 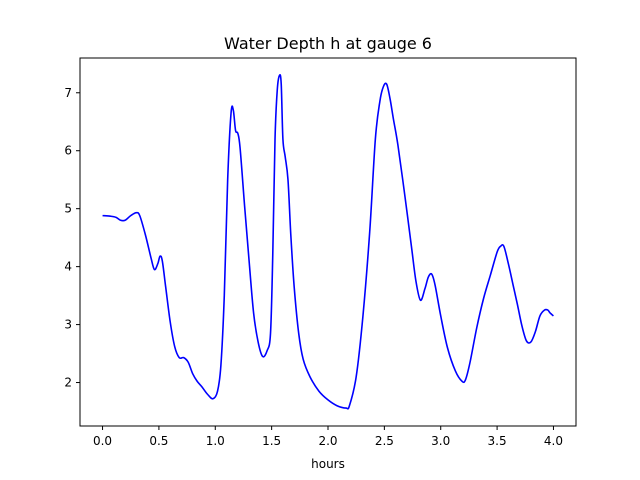 I want to click on chart-title: Water Depth h at gauge 6, so click(x=328, y=43).